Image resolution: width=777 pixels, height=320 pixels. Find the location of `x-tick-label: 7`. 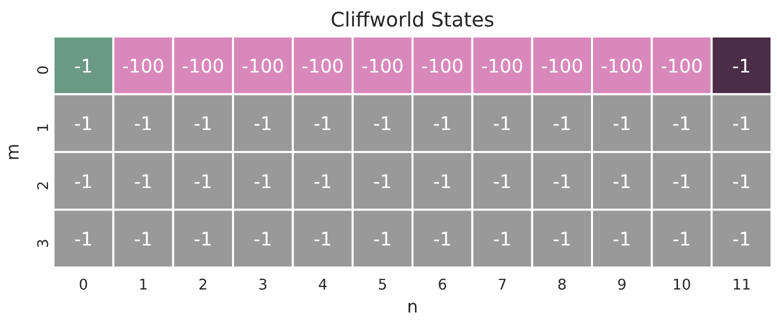

x-tick-label: 7 is located at coordinates (502, 285).